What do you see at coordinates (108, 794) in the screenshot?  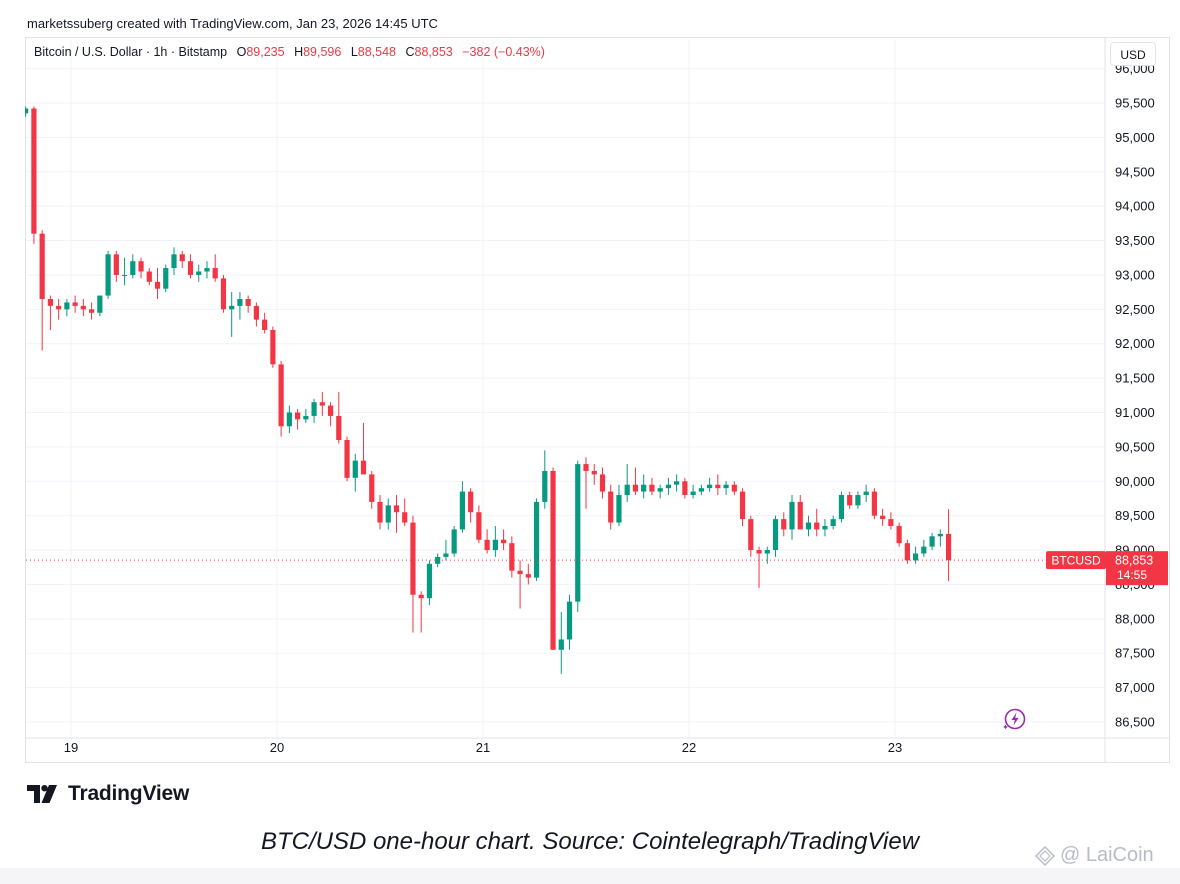 I see `tradingview-logo: TradingView` at bounding box center [108, 794].